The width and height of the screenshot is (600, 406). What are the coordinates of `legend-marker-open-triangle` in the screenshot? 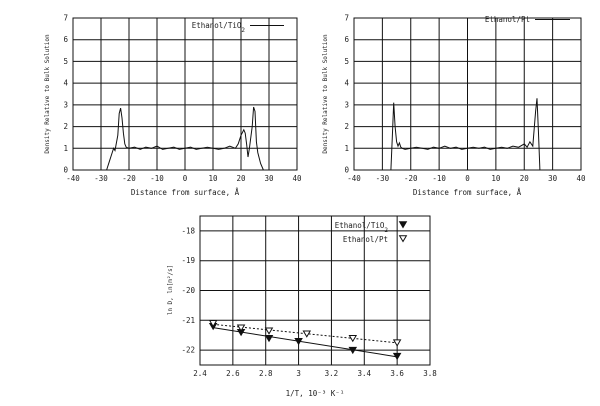 It's located at (403, 239).